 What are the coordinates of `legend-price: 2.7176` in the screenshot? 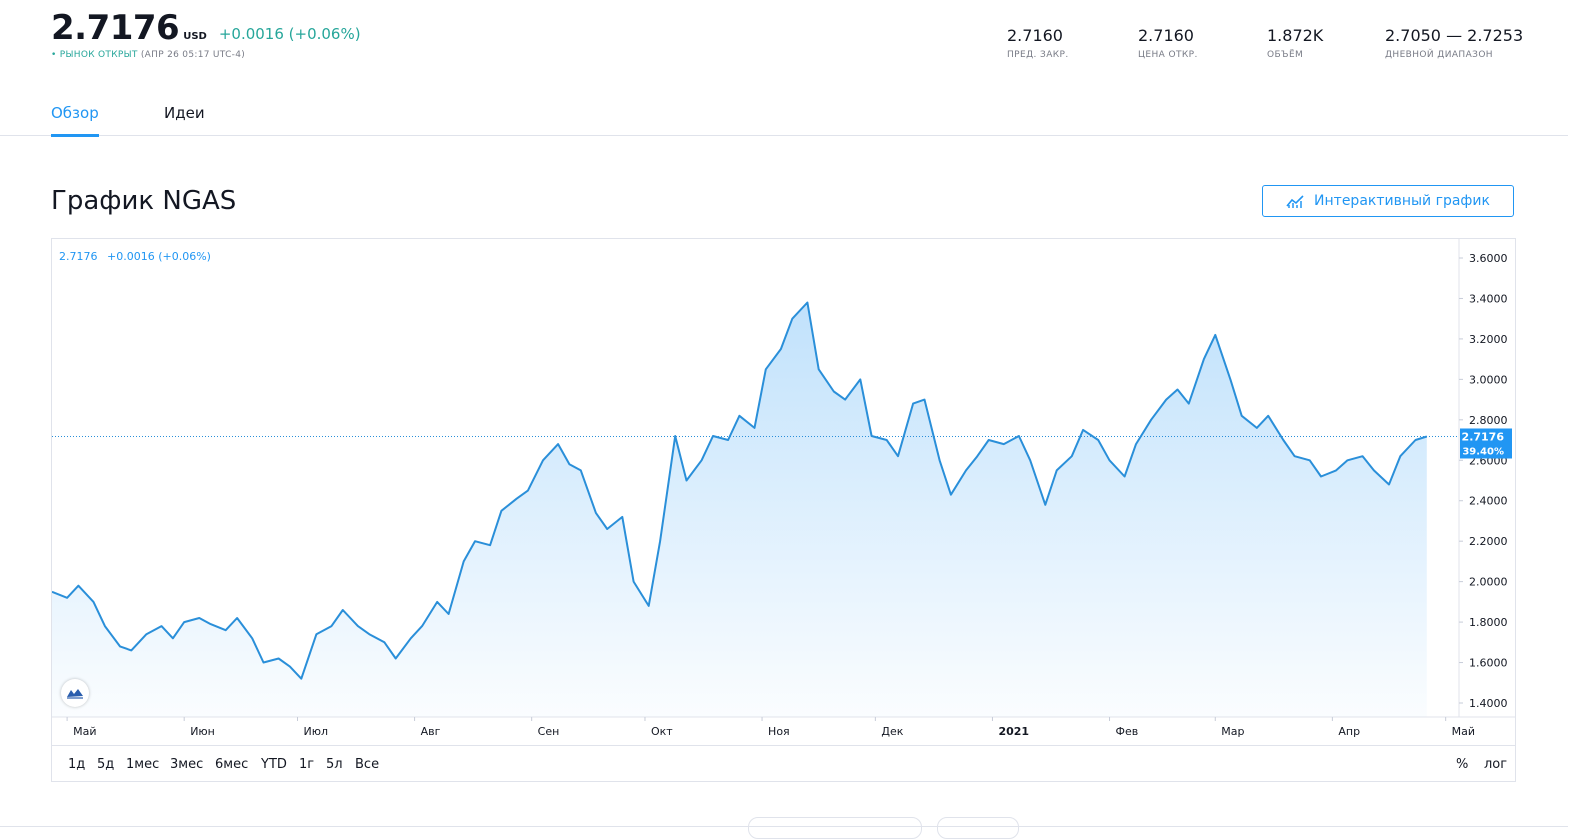 It's located at (78, 256).